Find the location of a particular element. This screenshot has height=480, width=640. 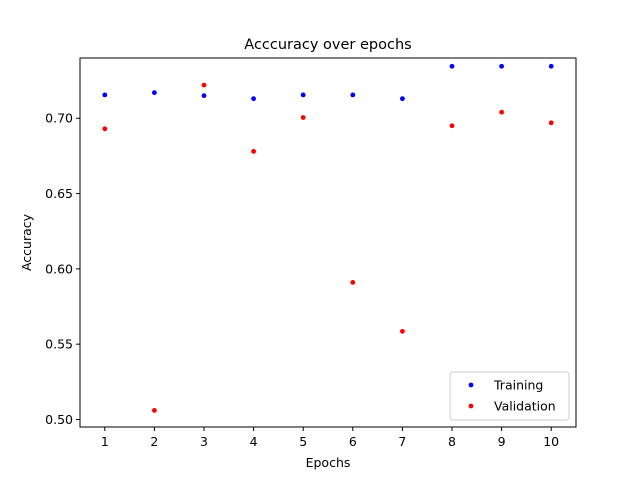

x-tick-label: 2 is located at coordinates (154, 441).